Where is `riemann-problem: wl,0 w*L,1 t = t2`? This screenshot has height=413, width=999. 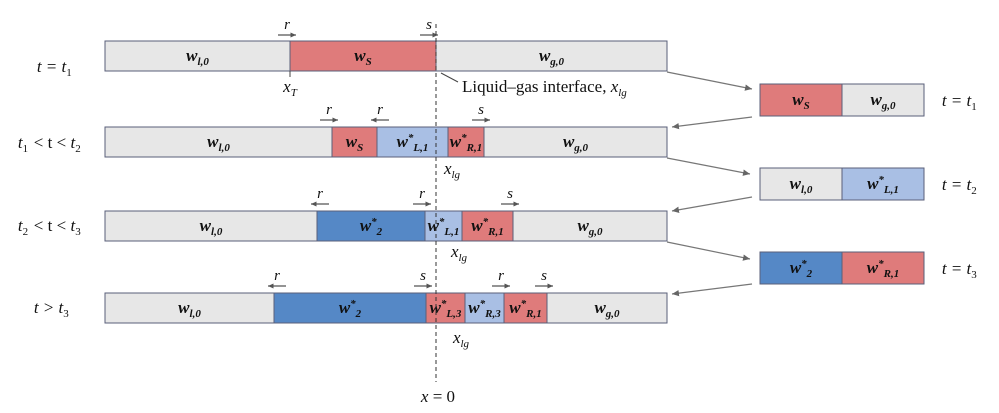 riemann-problem: wl,0 w*L,1 t = t2 is located at coordinates (868, 184).